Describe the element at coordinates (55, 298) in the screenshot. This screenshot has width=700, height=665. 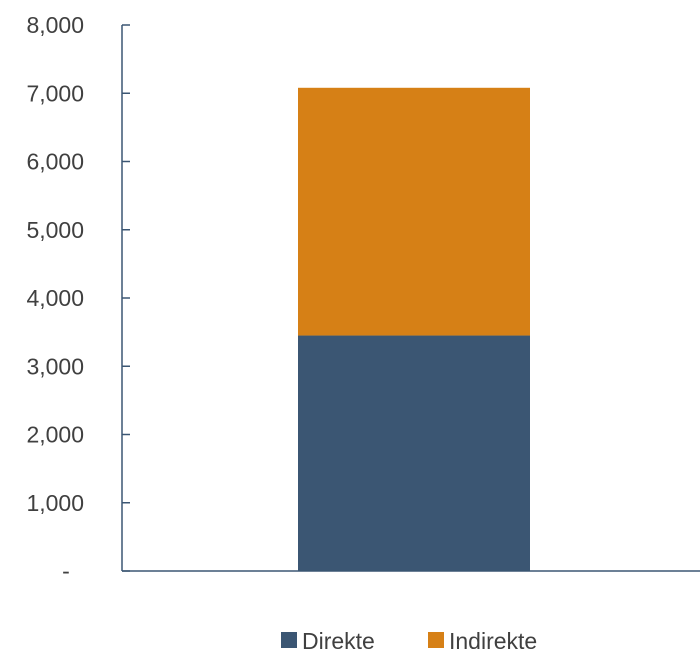
I see `y-tick-label: 4,000` at that location.